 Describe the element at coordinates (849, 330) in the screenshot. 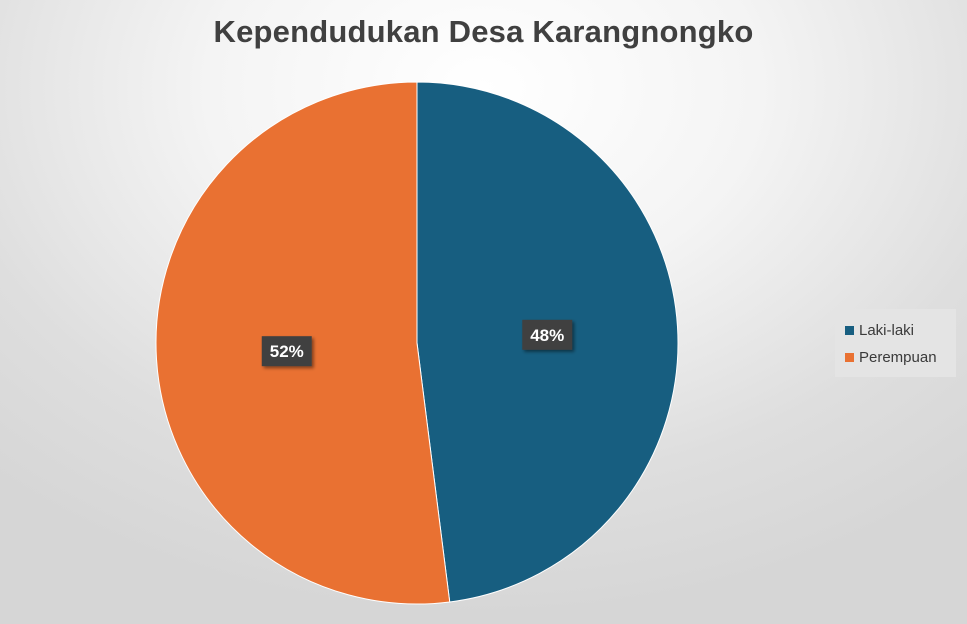

I see `legend-swatch-laki-laki` at that location.